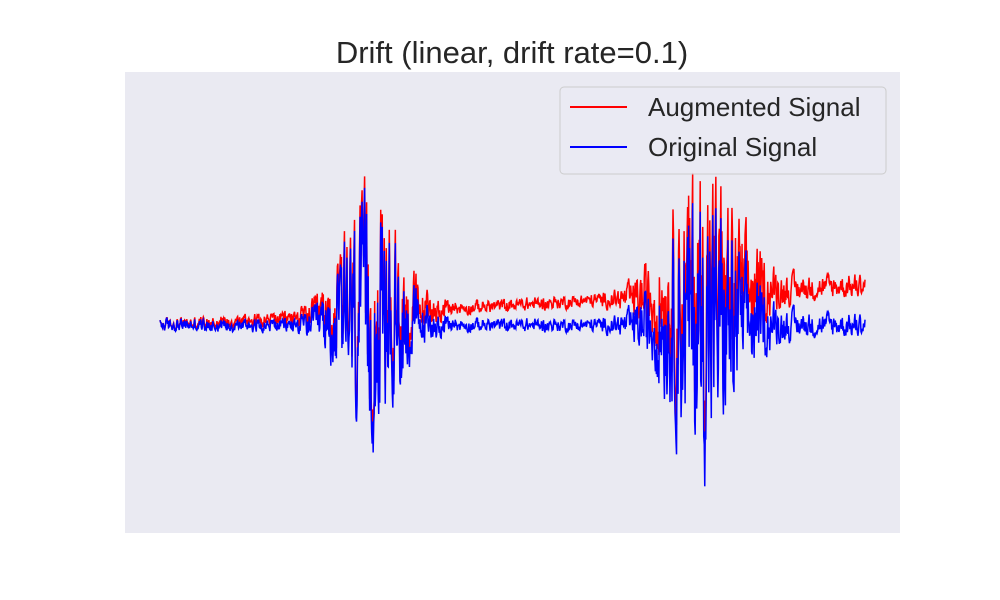  I want to click on legend: Augmented Signal Original Signal, so click(723, 130).